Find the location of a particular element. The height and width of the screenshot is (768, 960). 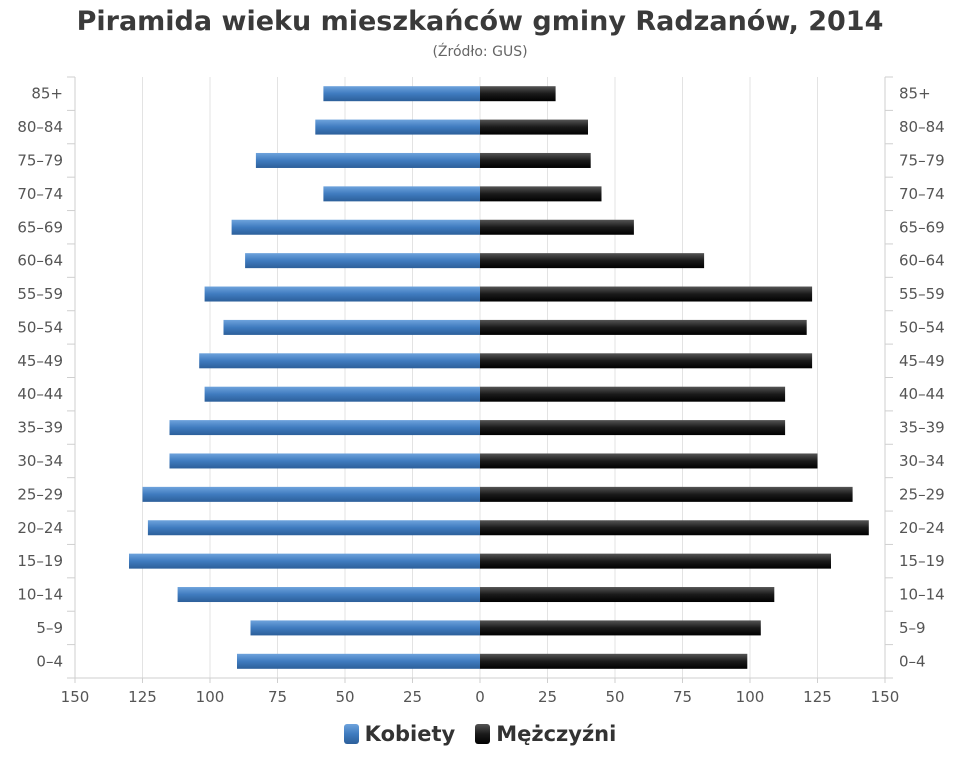

y-label-left: 10–14 is located at coordinates (40, 595).